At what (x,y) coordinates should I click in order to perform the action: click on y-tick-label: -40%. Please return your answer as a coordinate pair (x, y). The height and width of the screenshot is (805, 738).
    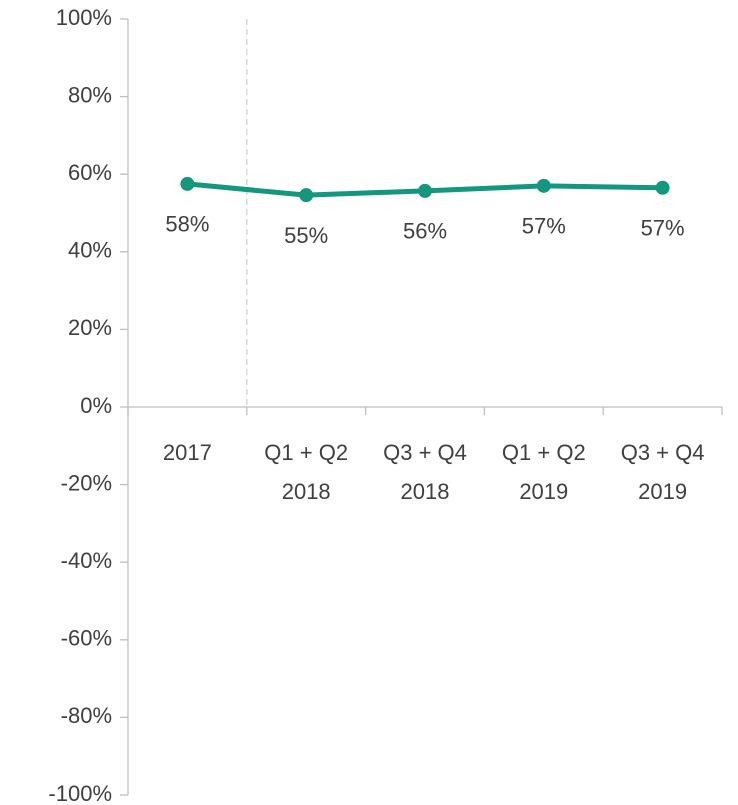
    Looking at the image, I should click on (86, 560).